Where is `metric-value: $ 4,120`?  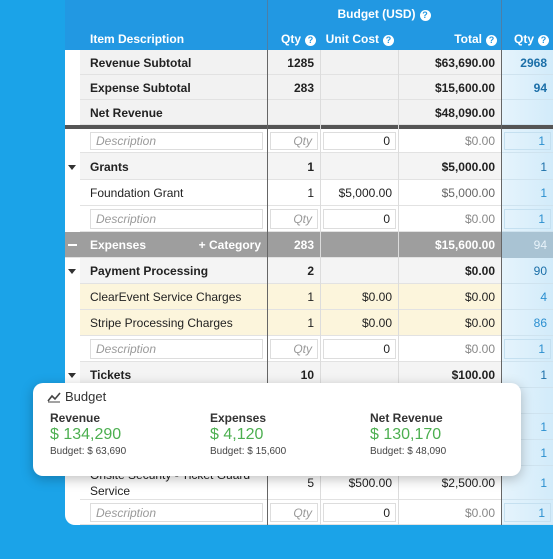 metric-value: $ 4,120 is located at coordinates (237, 434).